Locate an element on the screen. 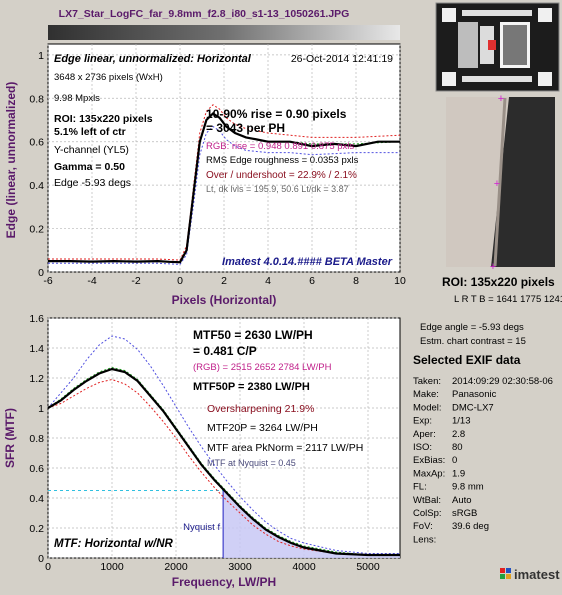 The height and width of the screenshot is (595, 562). exif-value: Panasonic is located at coordinates (474, 394).